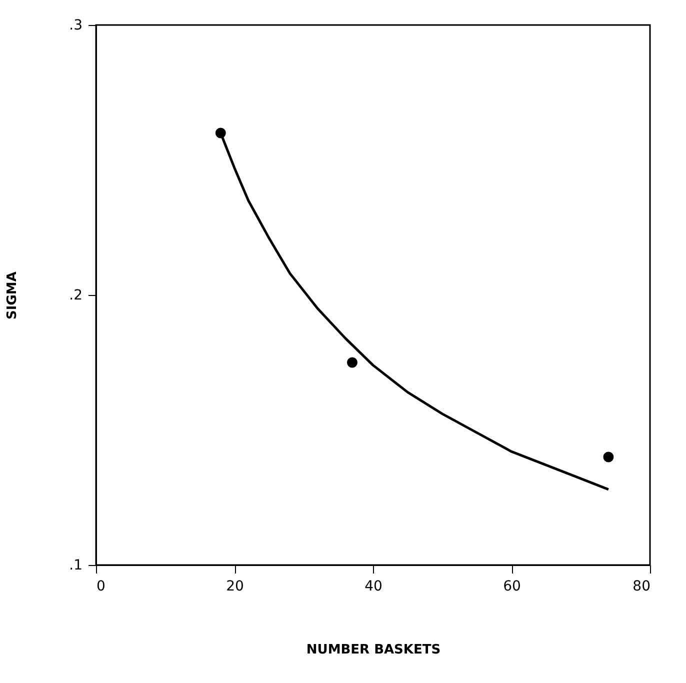 The width and height of the screenshot is (686, 683). What do you see at coordinates (373, 650) in the screenshot?
I see `x-axis-title: NUMBER BASKETS` at bounding box center [373, 650].